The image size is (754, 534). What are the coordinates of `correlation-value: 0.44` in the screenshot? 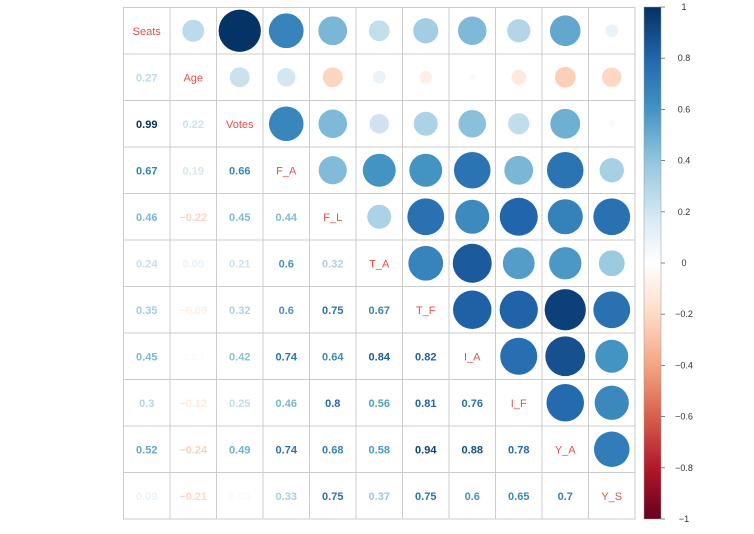 It's located at (287, 218).